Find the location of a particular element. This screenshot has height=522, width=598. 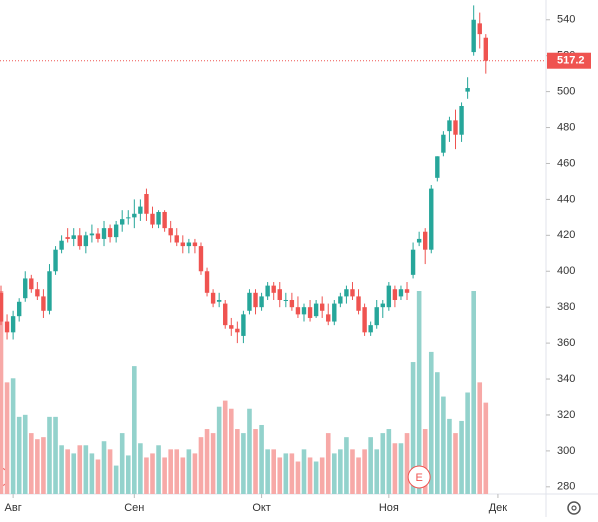

gear is located at coordinates (574, 508).